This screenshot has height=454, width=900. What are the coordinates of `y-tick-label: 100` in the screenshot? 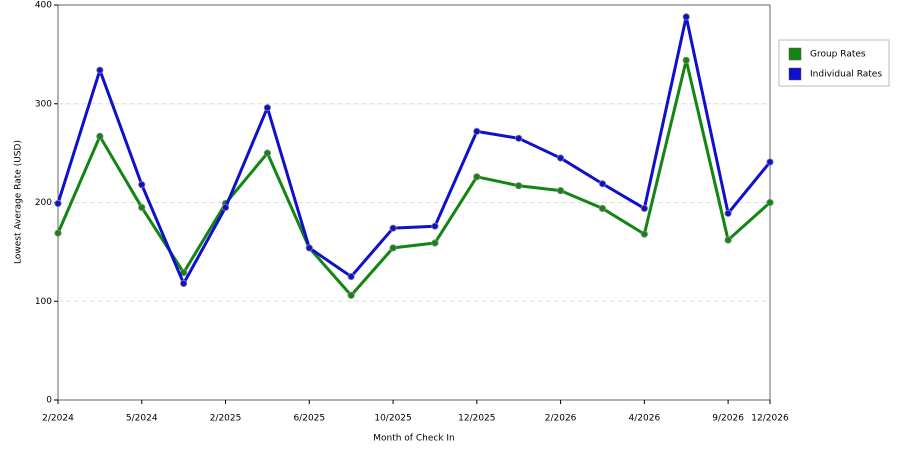 It's located at (43, 302).